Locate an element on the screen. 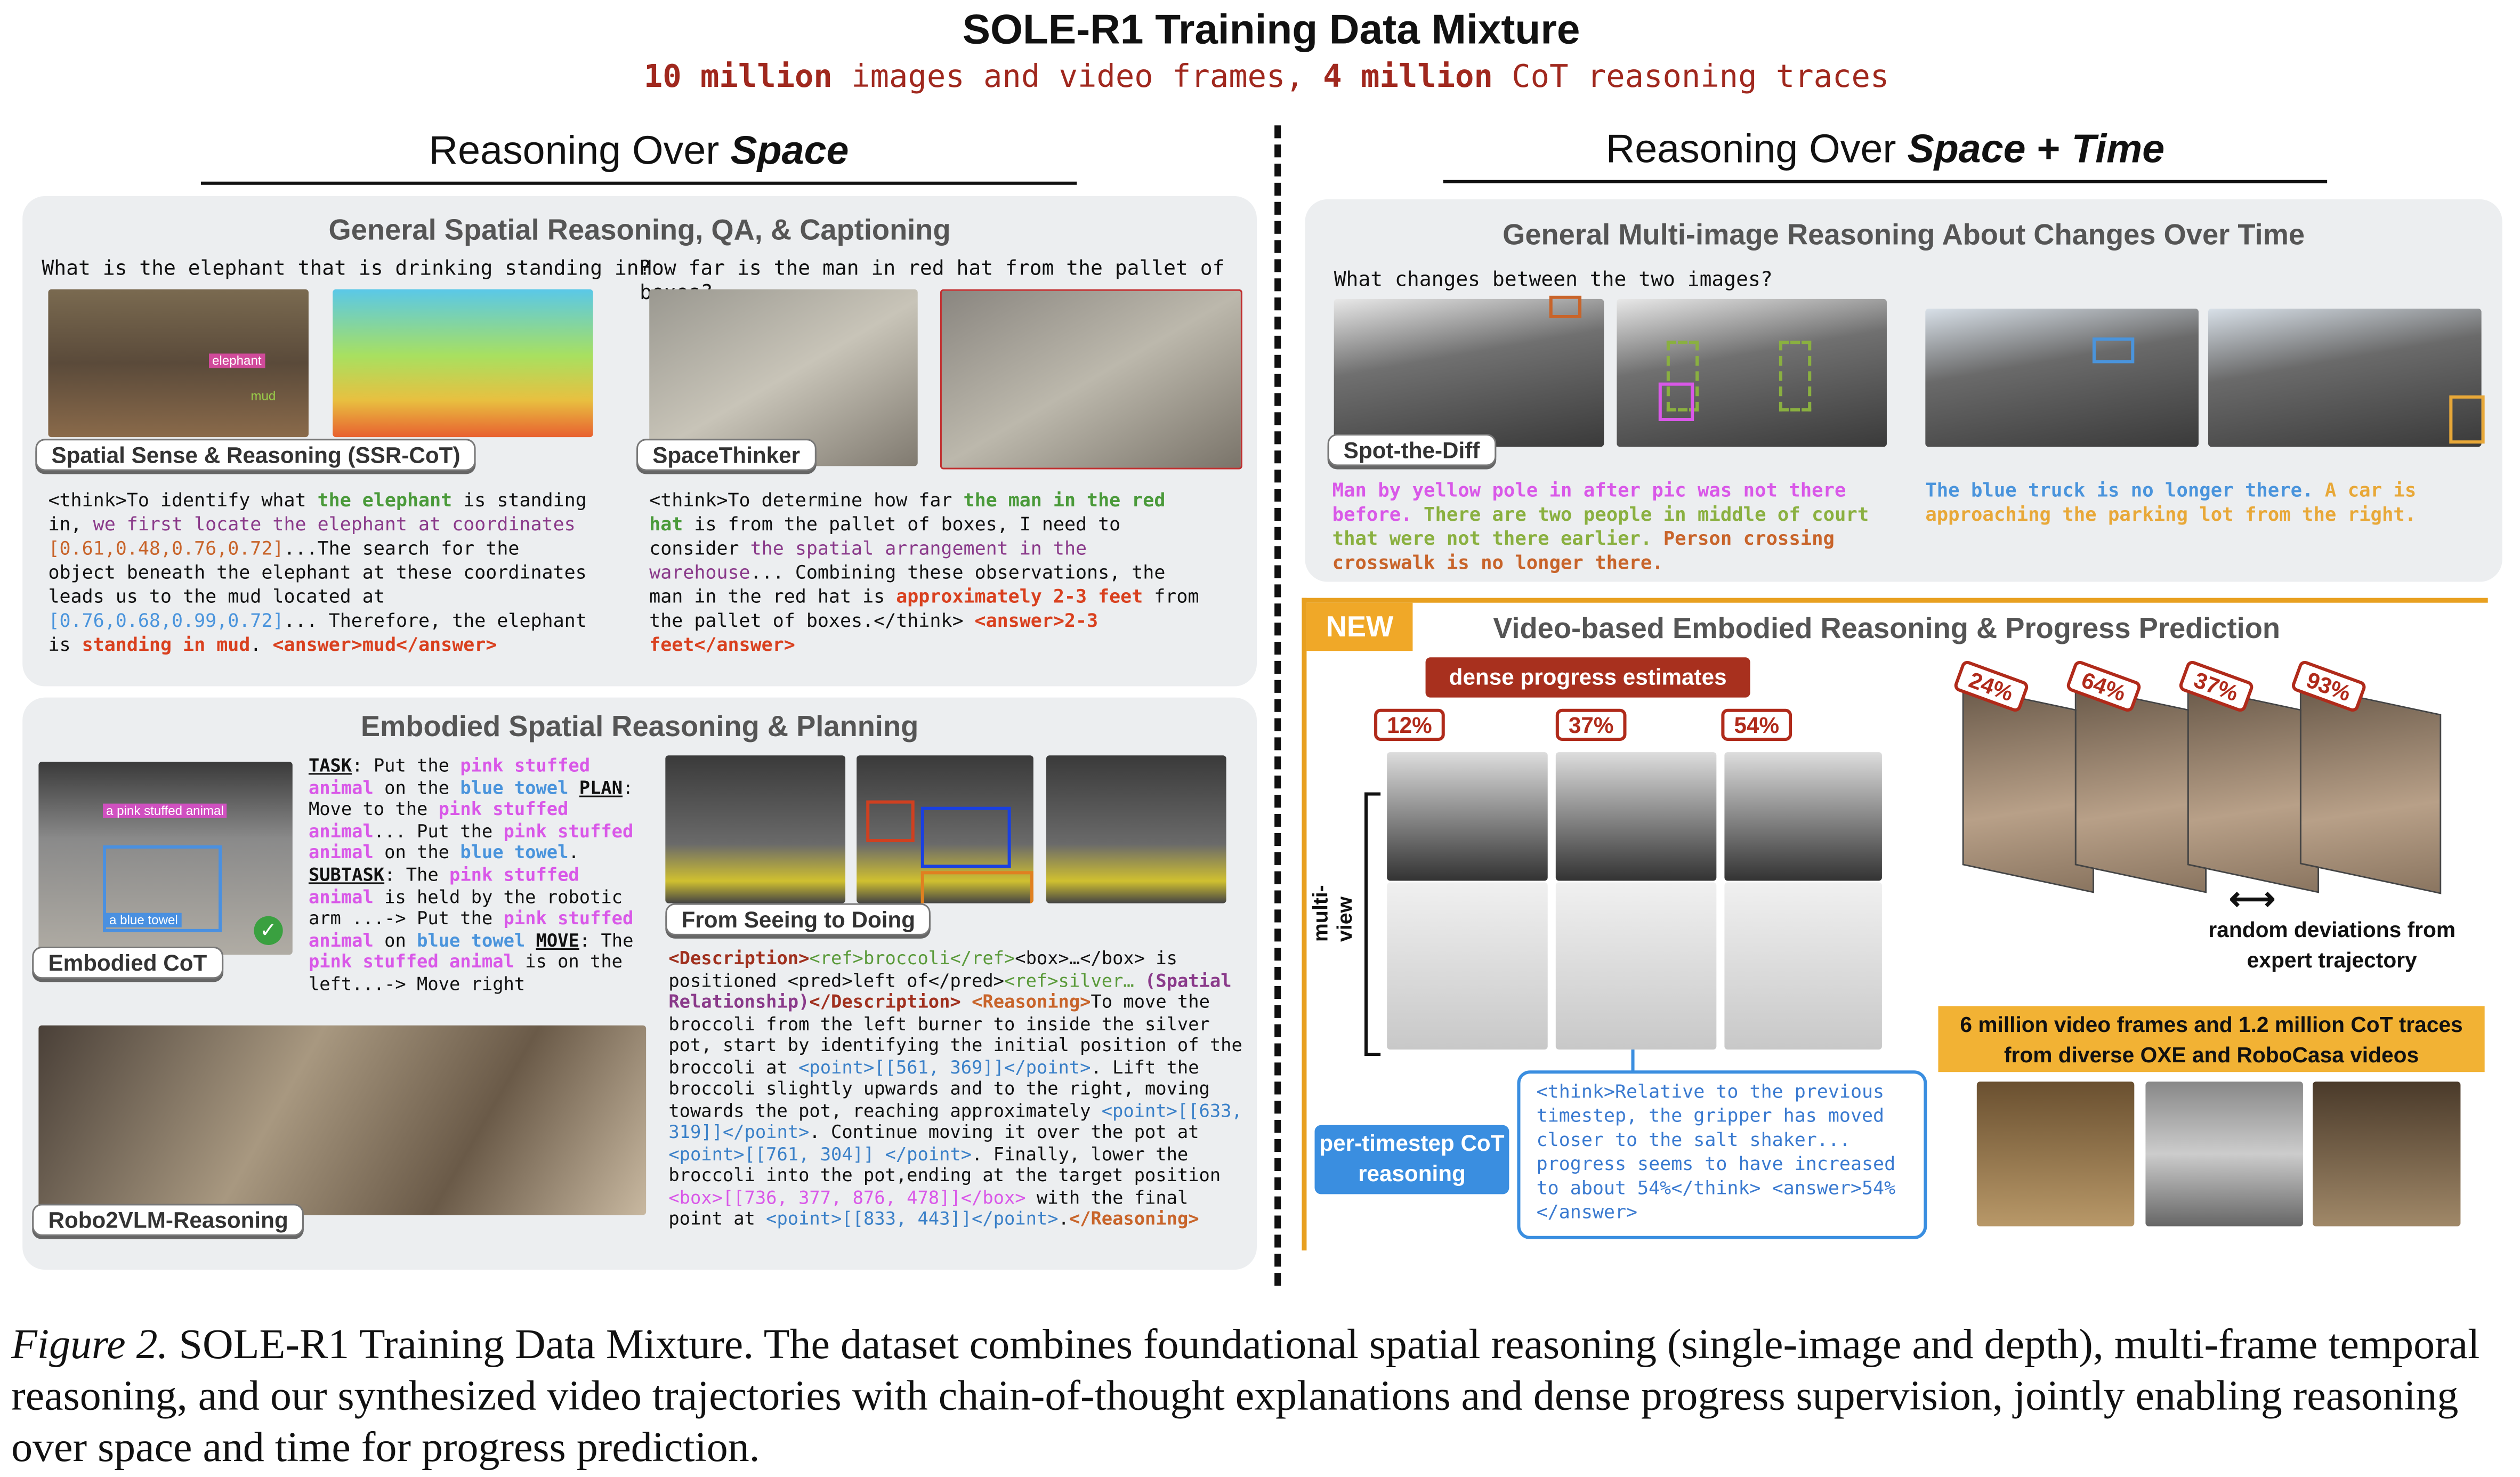 This screenshot has width=2520, height=1477. people-box-before is located at coordinates (1683, 376).